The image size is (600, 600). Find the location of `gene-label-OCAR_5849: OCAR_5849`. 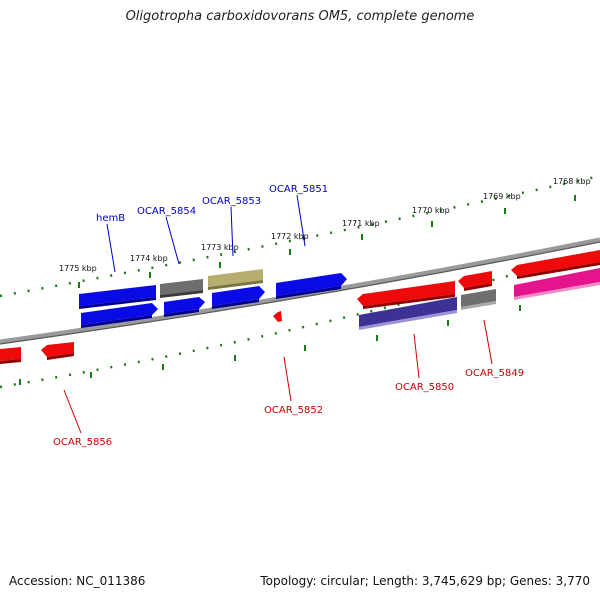

gene-label-OCAR_5849: OCAR_5849 is located at coordinates (494, 373).